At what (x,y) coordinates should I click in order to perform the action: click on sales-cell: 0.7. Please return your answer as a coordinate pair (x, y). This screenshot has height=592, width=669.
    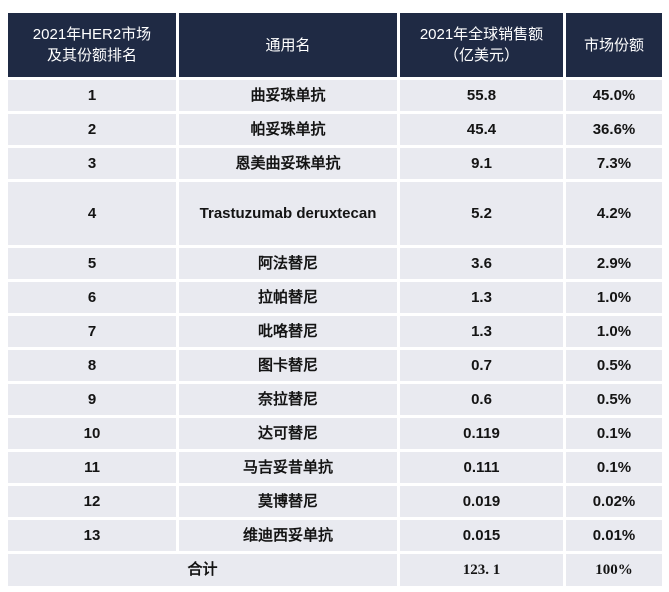
    Looking at the image, I should click on (481, 365).